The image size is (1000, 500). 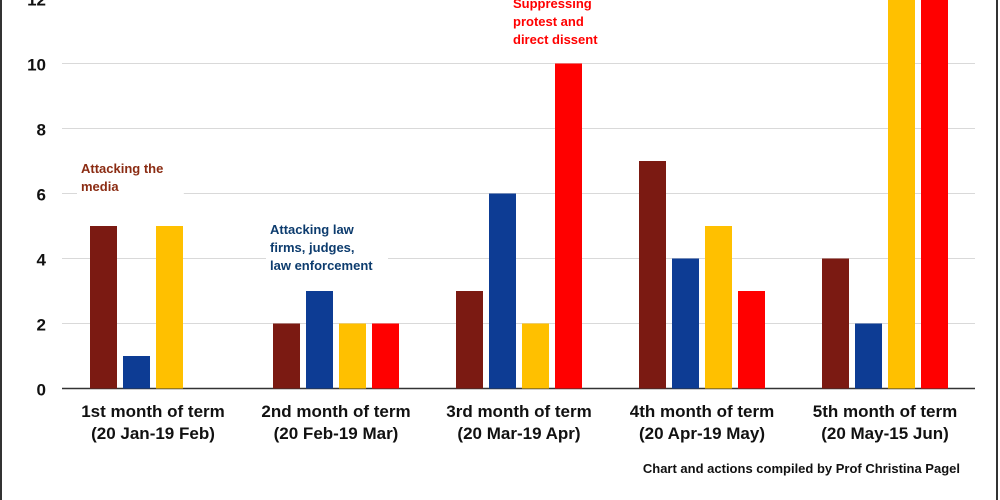 I want to click on x-tick-label: (20 Feb-19 Mar), so click(x=336, y=433).